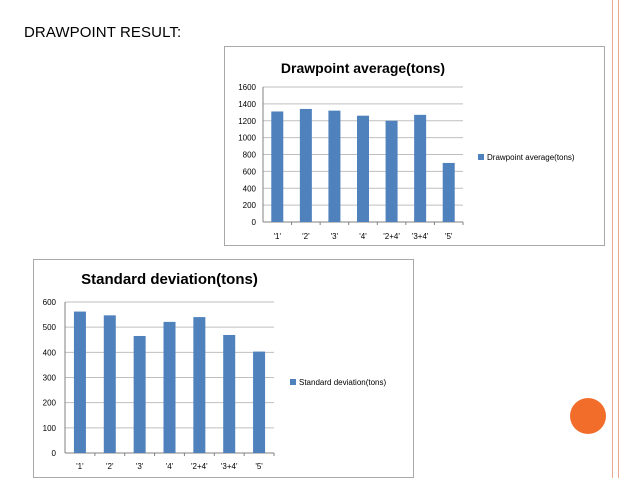 The width and height of the screenshot is (638, 479). I want to click on slide-border-line-left, so click(612, 239).